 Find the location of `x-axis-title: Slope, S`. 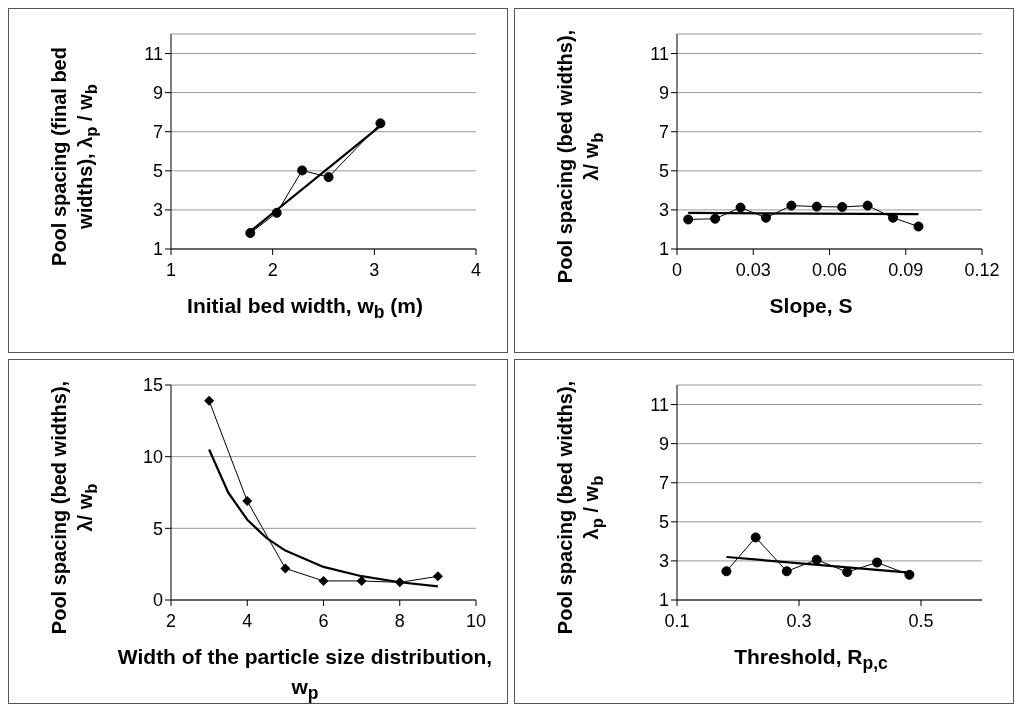

x-axis-title: Slope, S is located at coordinates (811, 306).